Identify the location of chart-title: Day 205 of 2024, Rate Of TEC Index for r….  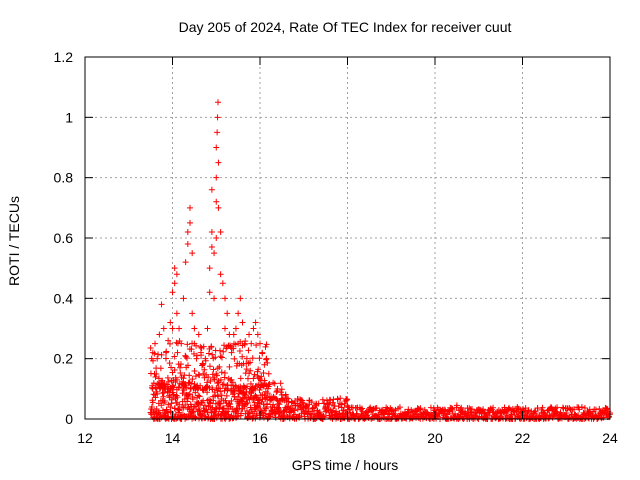
(345, 27).